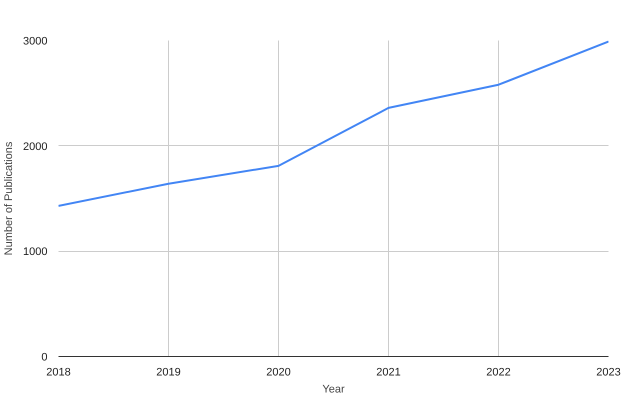  Describe the element at coordinates (498, 372) in the screenshot. I see `x-tick-label: 2022` at that location.